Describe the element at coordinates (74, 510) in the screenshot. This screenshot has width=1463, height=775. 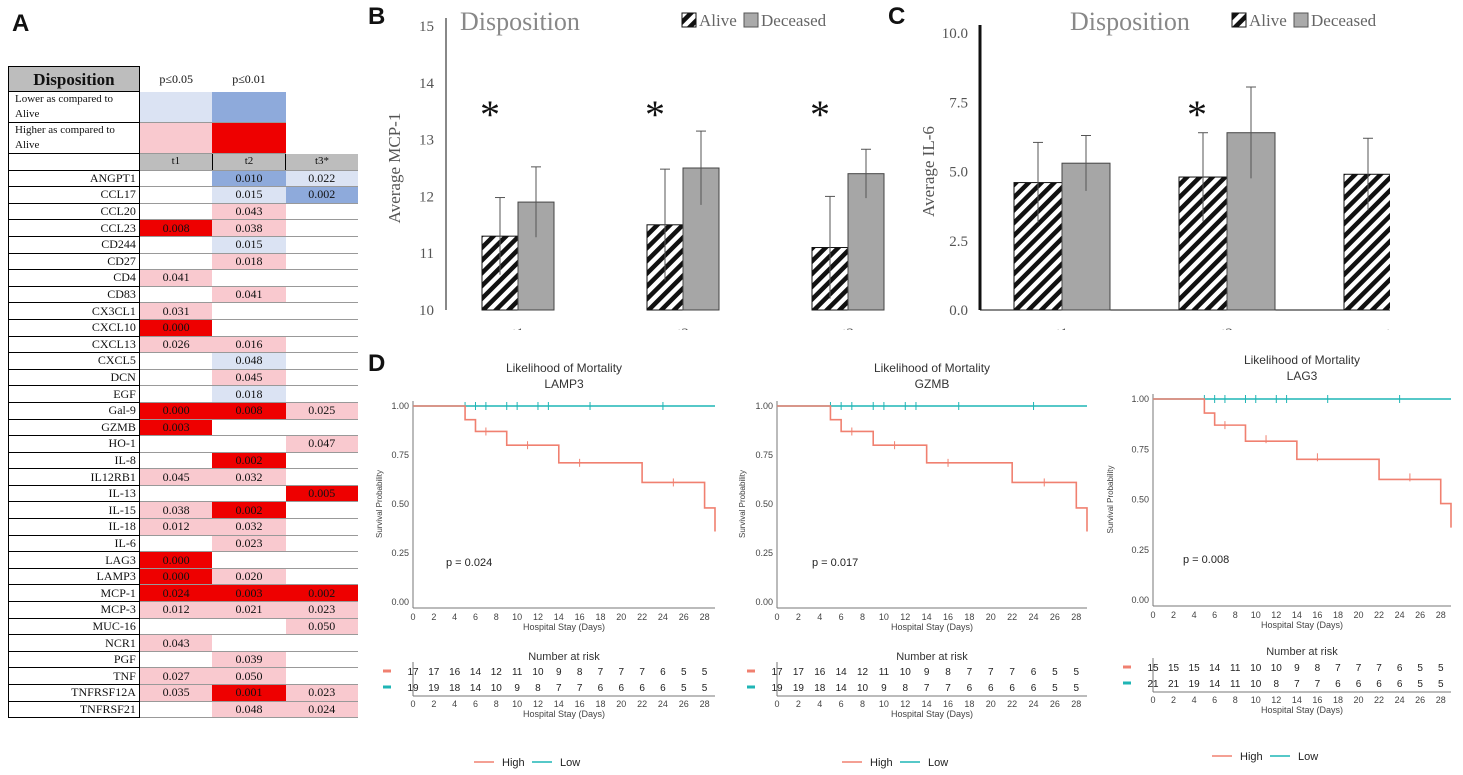
I see `gene-name: IL-15` at that location.